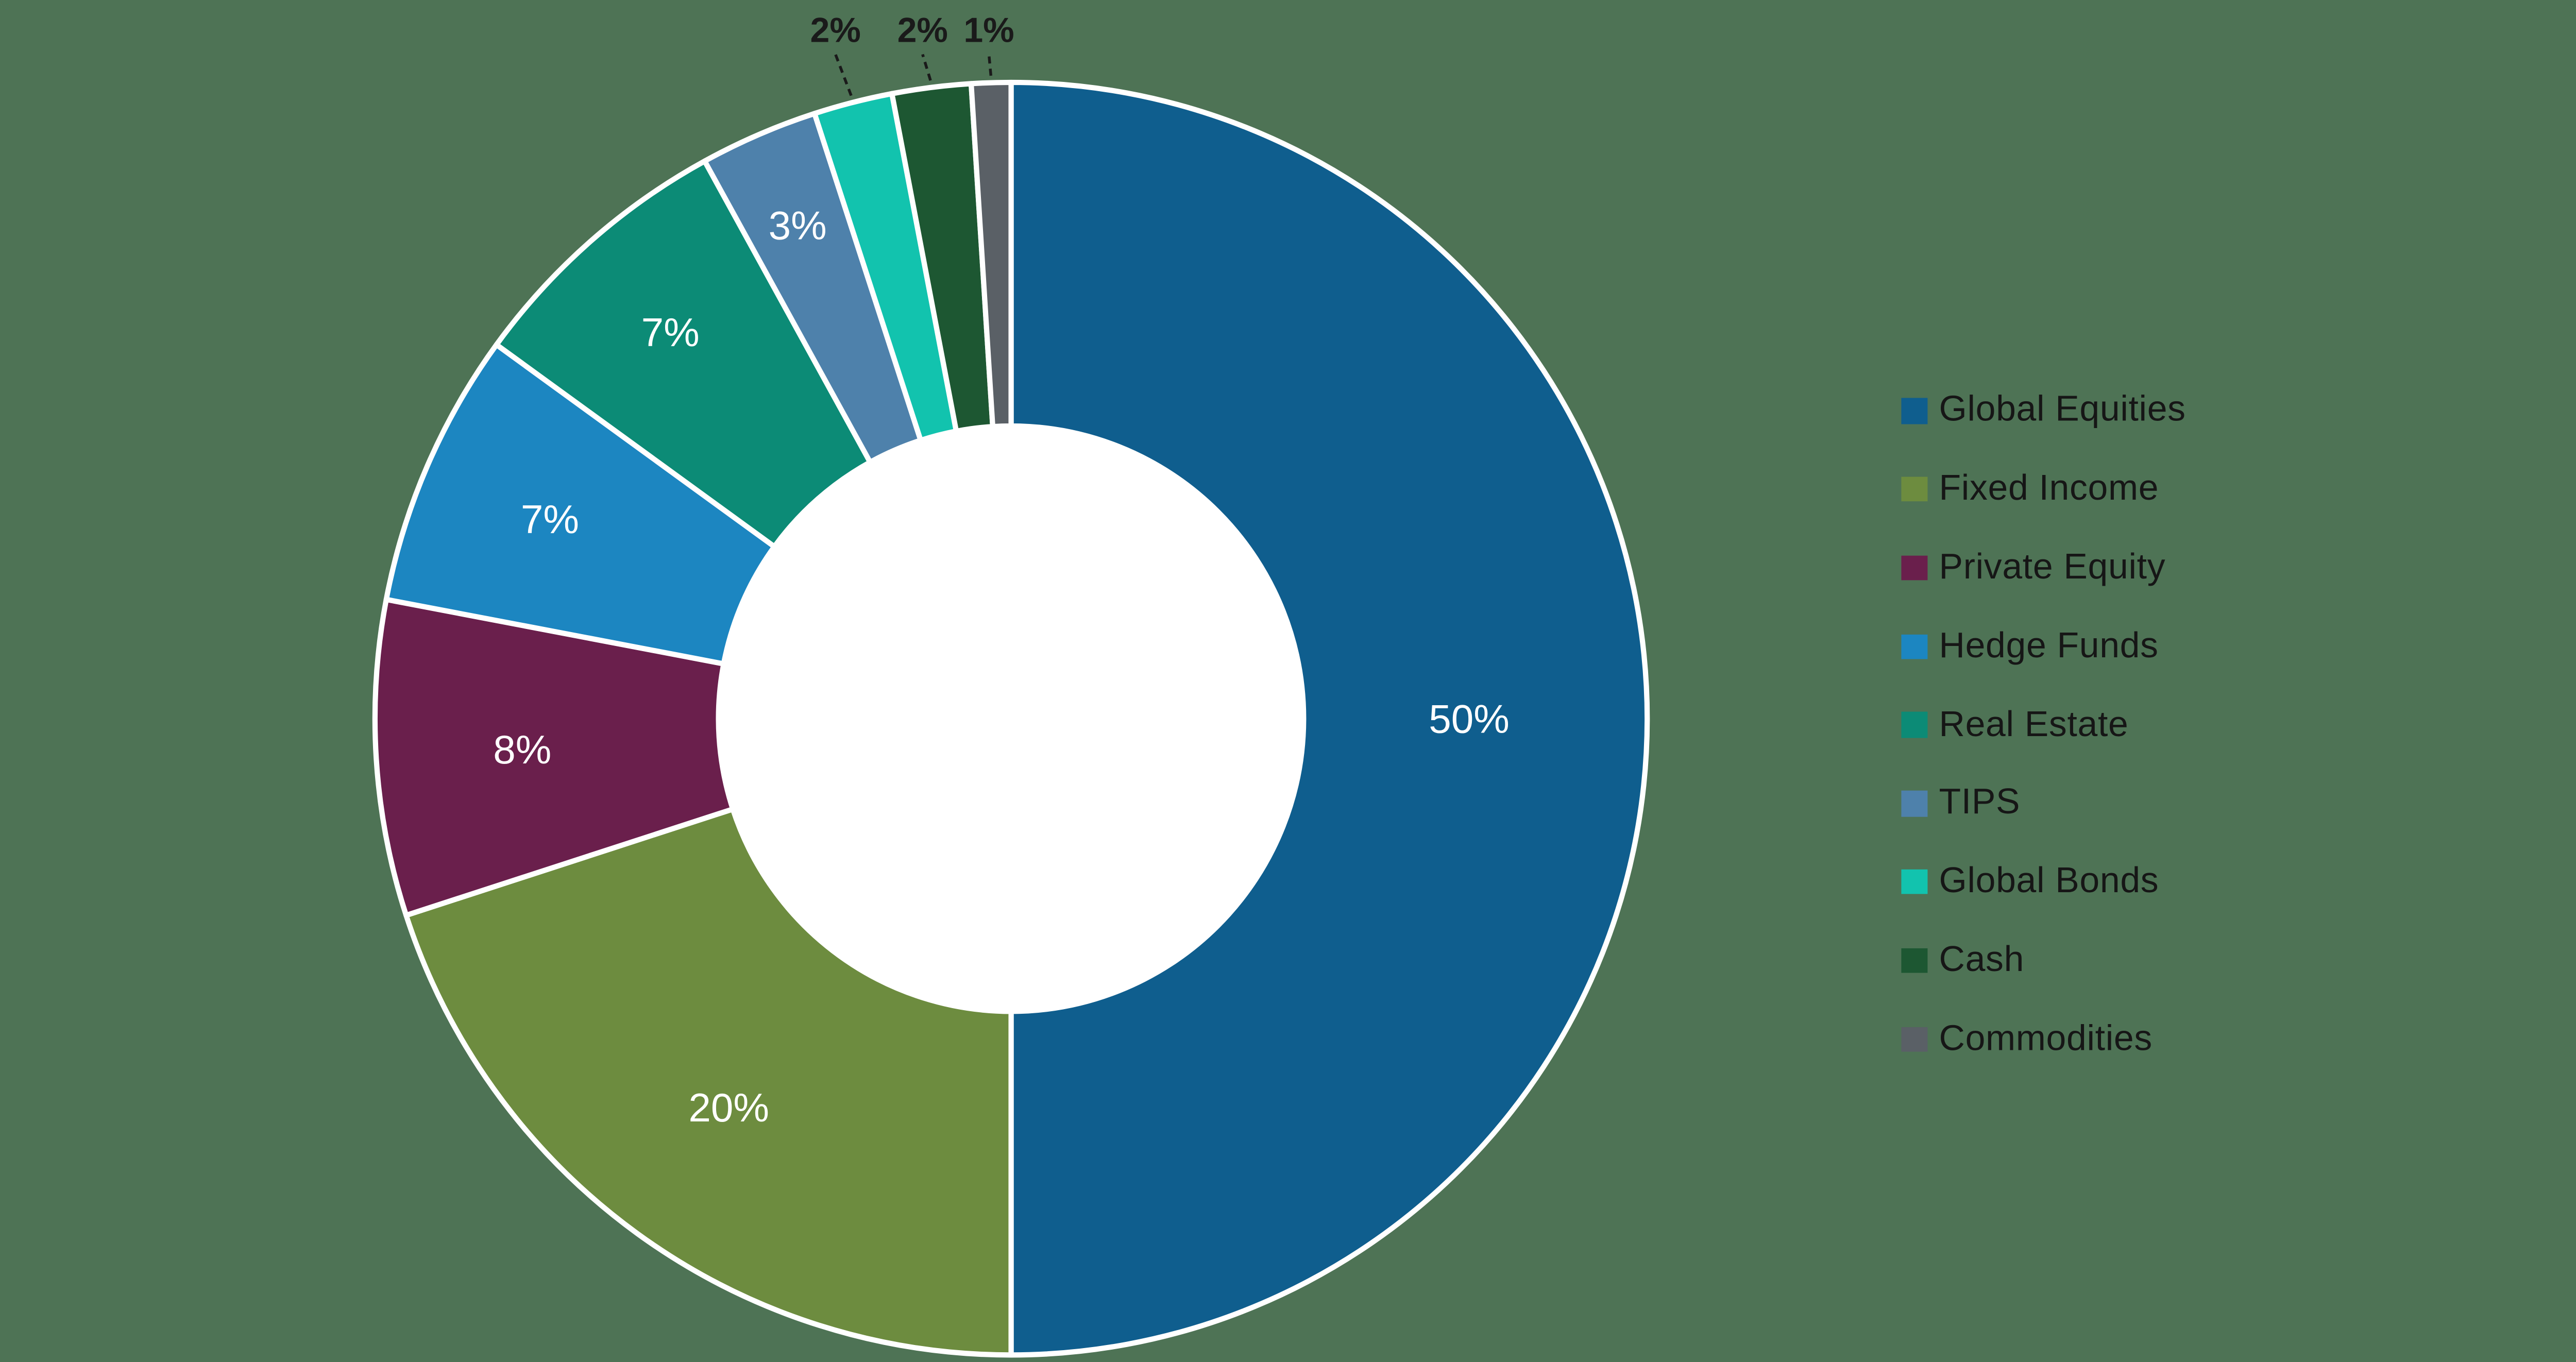 The height and width of the screenshot is (1362, 2576). Describe the element at coordinates (798, 226) in the screenshot. I see `data-label-tips: 3%` at that location.